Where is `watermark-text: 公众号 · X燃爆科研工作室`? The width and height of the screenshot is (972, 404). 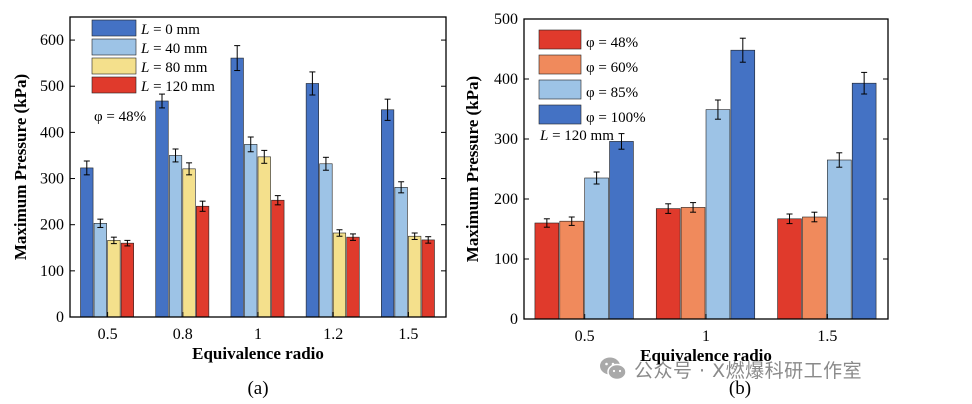 watermark-text: 公众号 · X燃爆科研工作室 is located at coordinates (748, 370).